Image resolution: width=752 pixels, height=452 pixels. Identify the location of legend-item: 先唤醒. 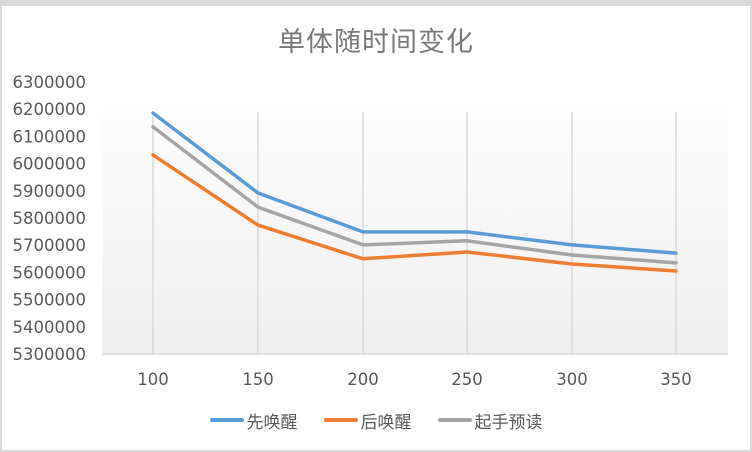
(253, 420).